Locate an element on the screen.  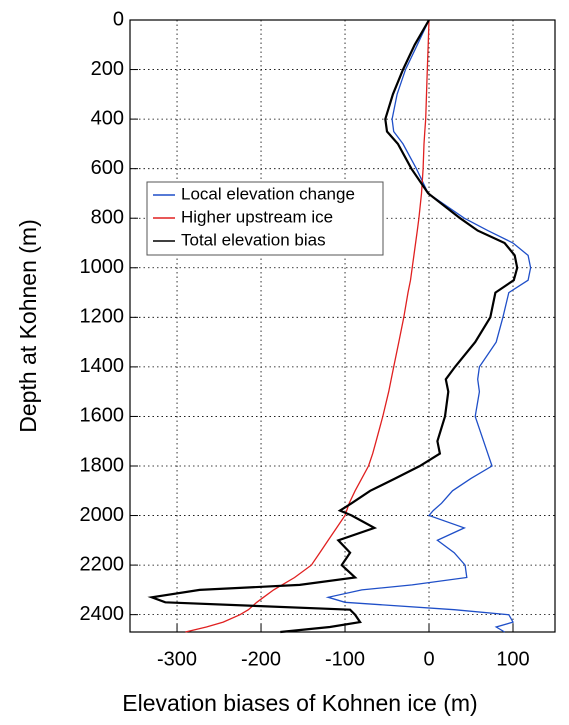
y-tick-label: 1600 is located at coordinates (102, 416).